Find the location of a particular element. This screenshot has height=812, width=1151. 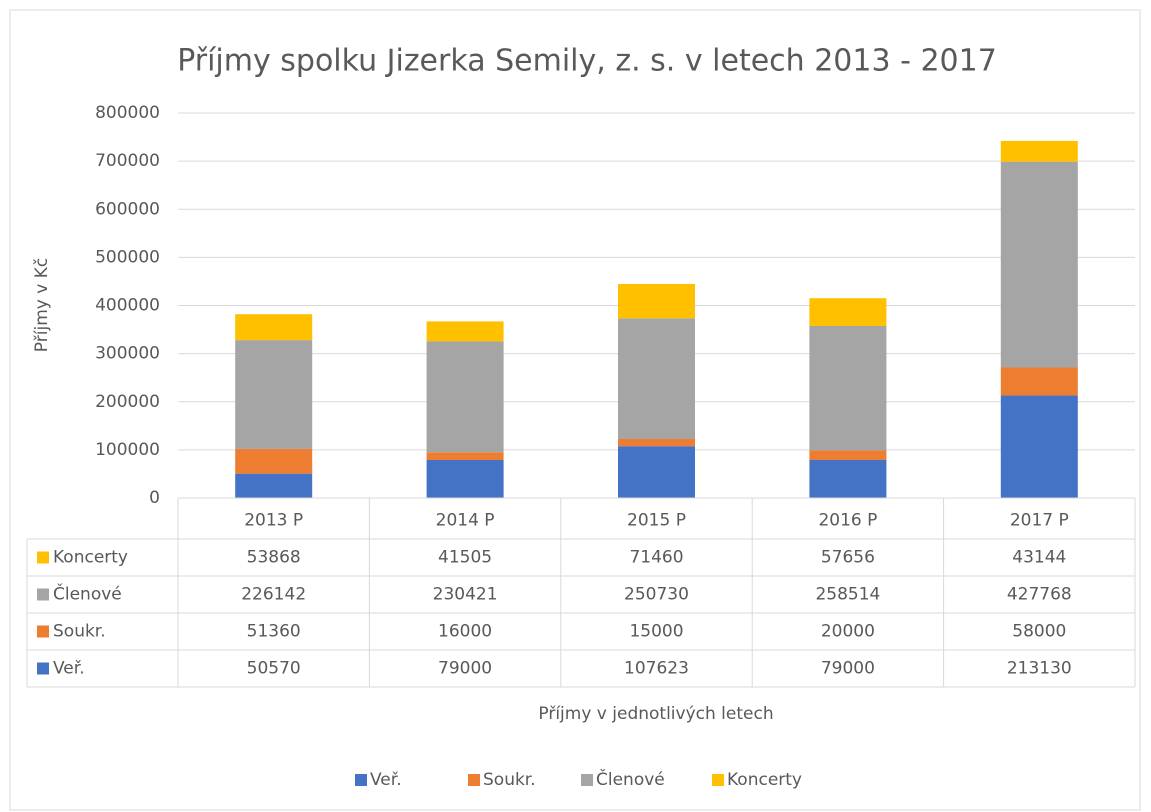

table-value: 15000 is located at coordinates (656, 632).